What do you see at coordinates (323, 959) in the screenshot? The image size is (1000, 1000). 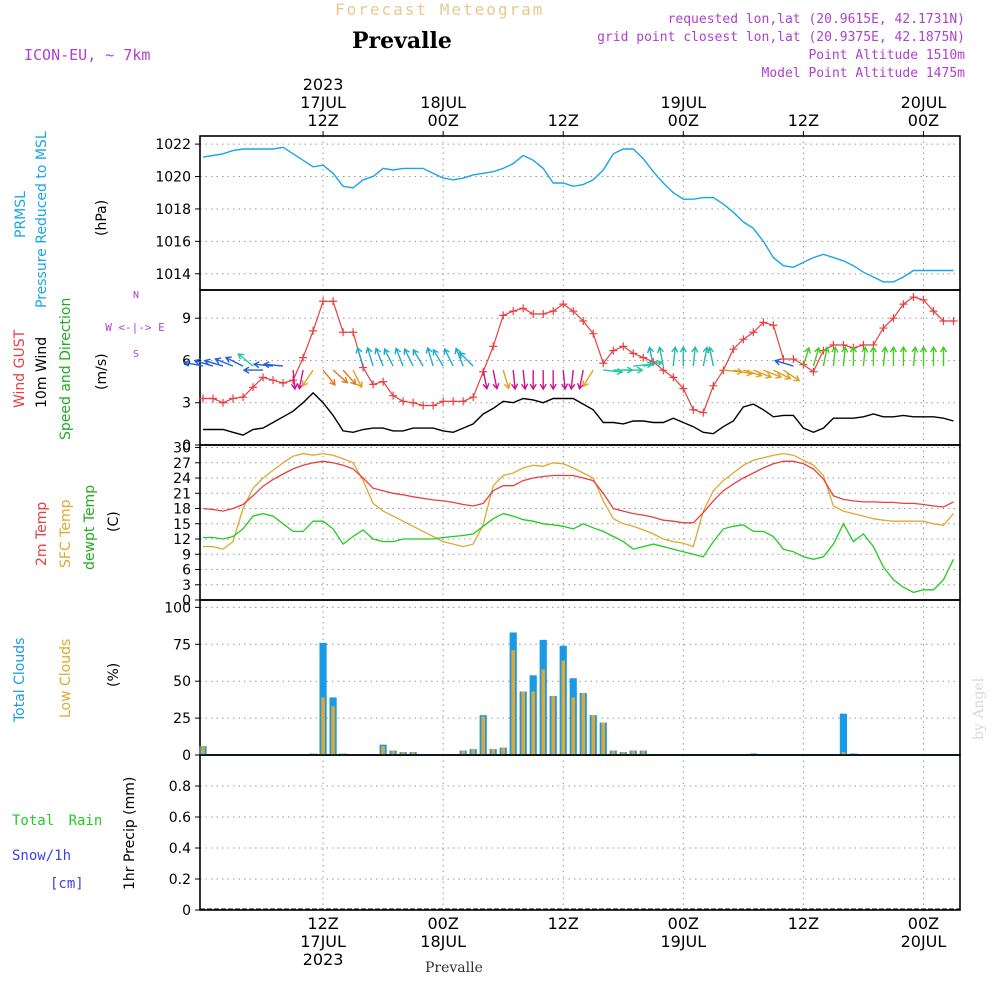 I see `bottom-time-label: 2023` at bounding box center [323, 959].